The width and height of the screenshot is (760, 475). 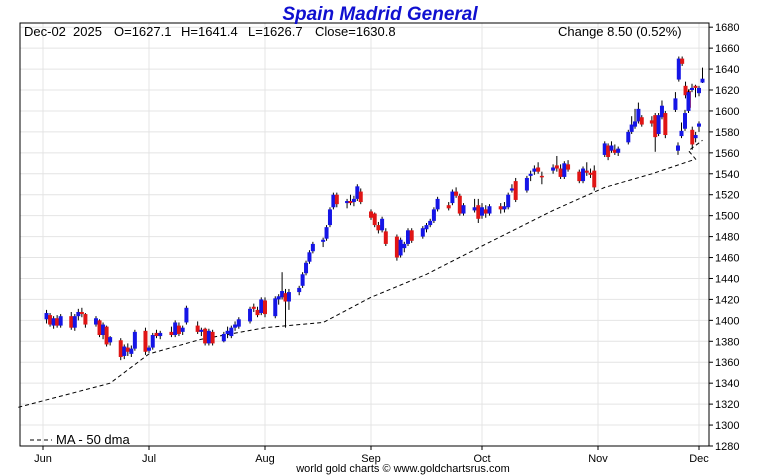 What do you see at coordinates (371, 459) in the screenshot?
I see `x-tick-label: Sep` at bounding box center [371, 459].